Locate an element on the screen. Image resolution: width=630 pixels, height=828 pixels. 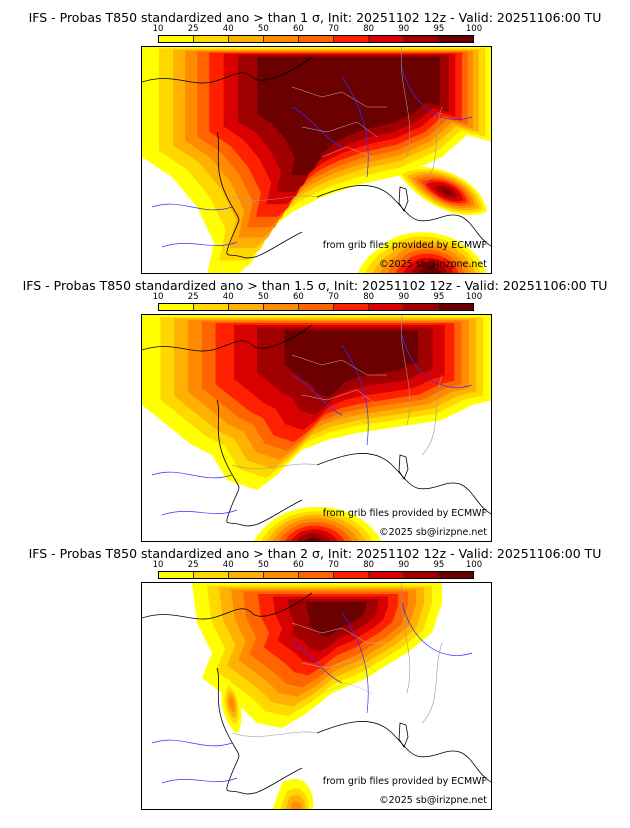
border is located at coordinates (337, 660).